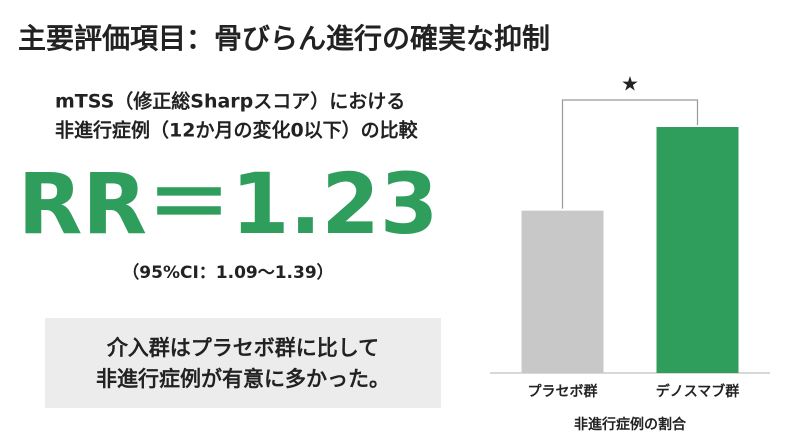 The height and width of the screenshot is (444, 800). What do you see at coordinates (230, 101) in the screenshot?
I see `subtitle-line: mTSS（修正総Sharpスコア）における` at bounding box center [230, 101].